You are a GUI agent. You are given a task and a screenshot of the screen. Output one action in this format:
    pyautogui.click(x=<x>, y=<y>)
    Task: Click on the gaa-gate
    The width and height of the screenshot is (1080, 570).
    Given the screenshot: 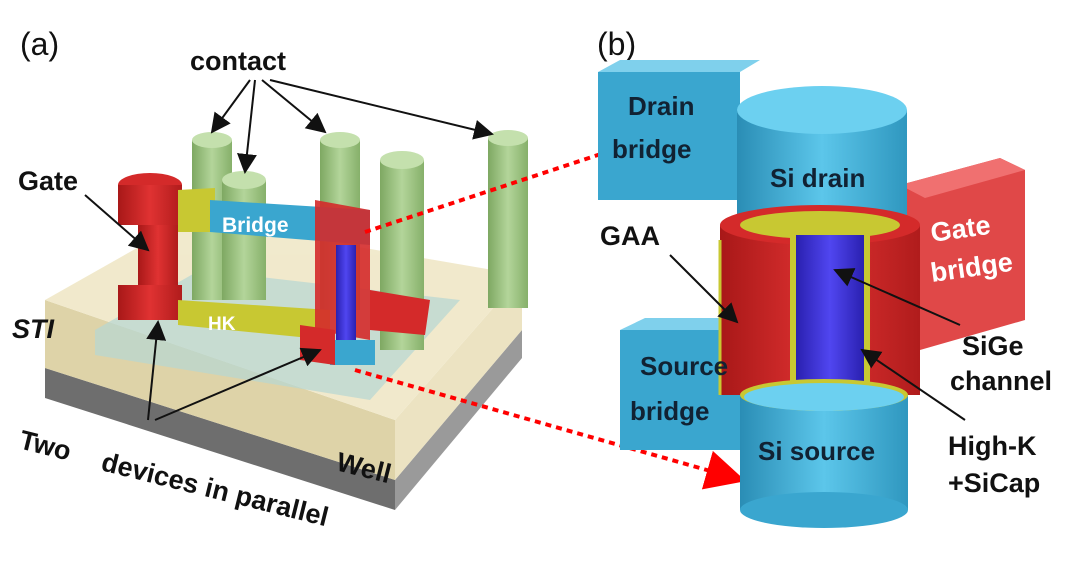 What is the action you would take?
    pyautogui.click(x=819, y=300)
    